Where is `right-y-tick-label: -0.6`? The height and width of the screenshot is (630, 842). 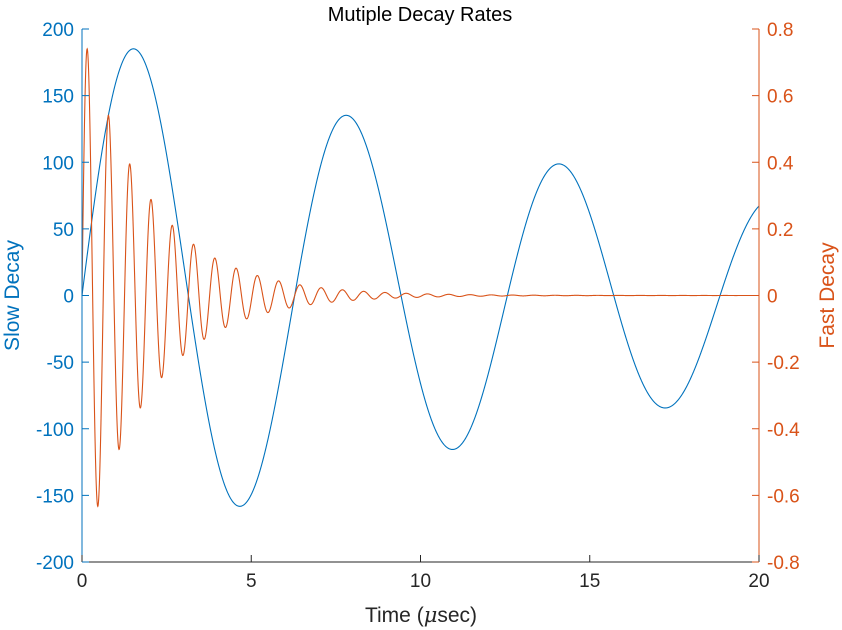 right-y-tick-label: -0.6 is located at coordinates (783, 496).